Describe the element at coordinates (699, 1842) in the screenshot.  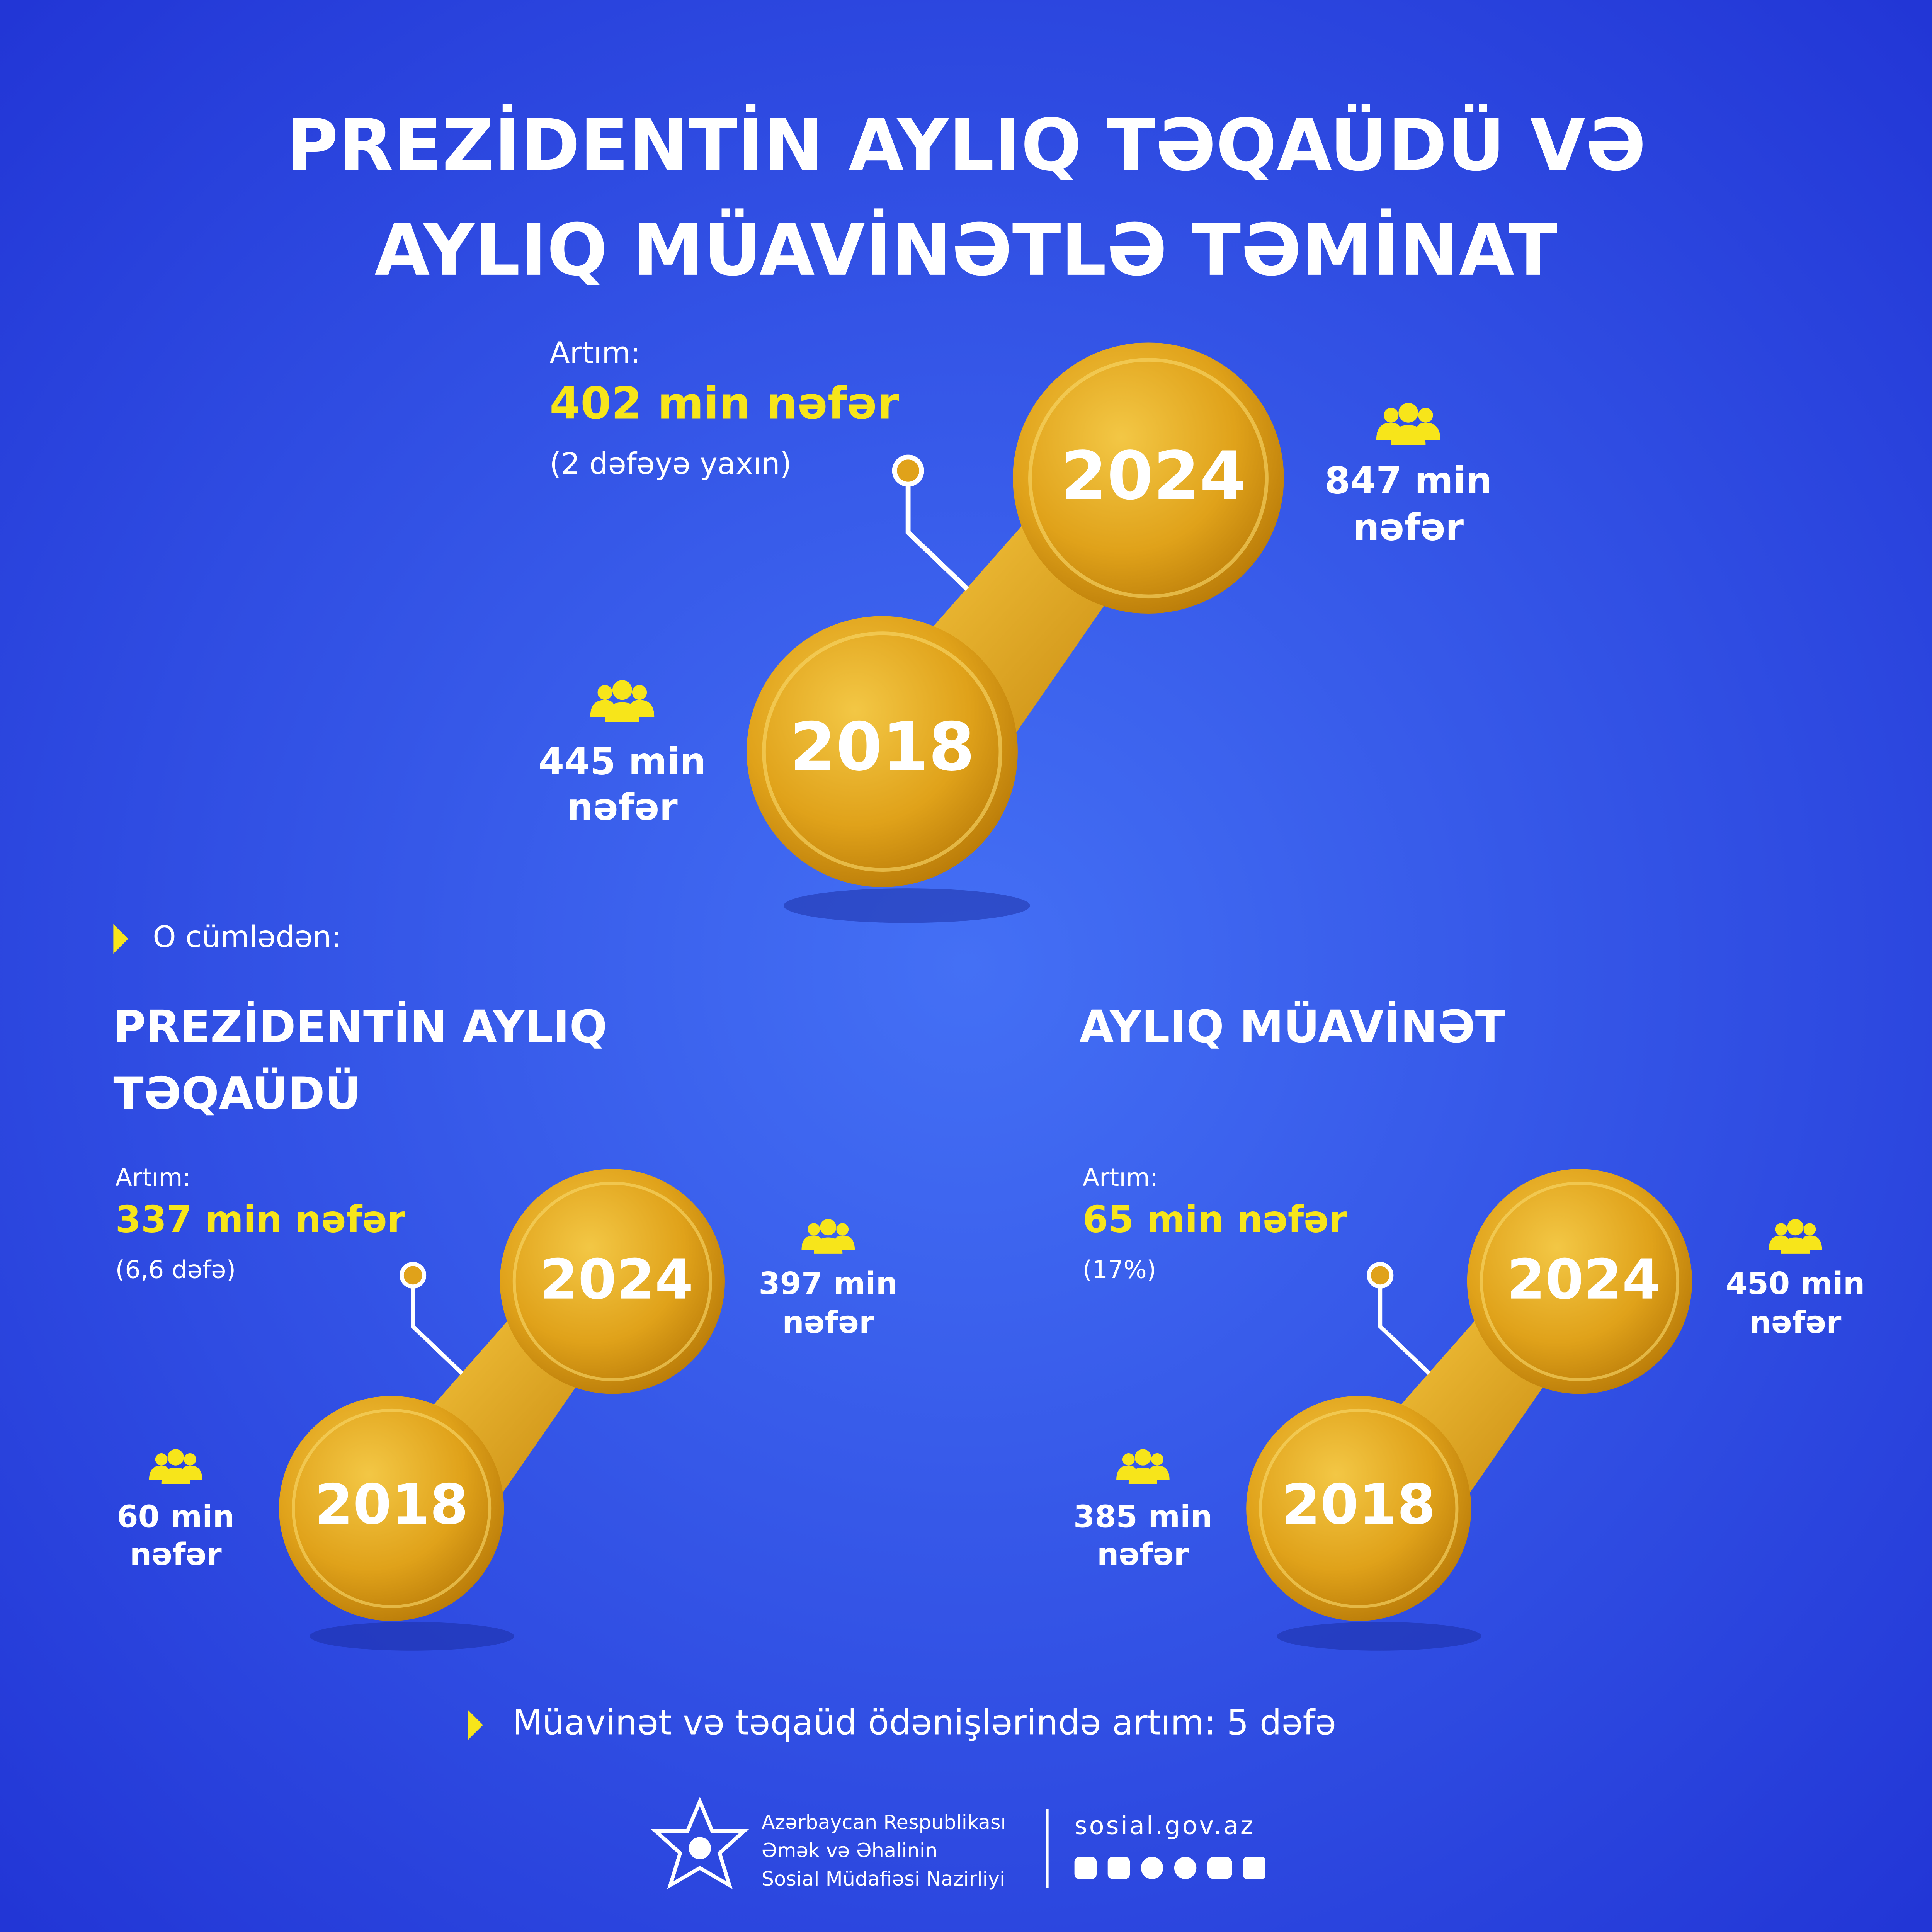
I see `logo` at that location.